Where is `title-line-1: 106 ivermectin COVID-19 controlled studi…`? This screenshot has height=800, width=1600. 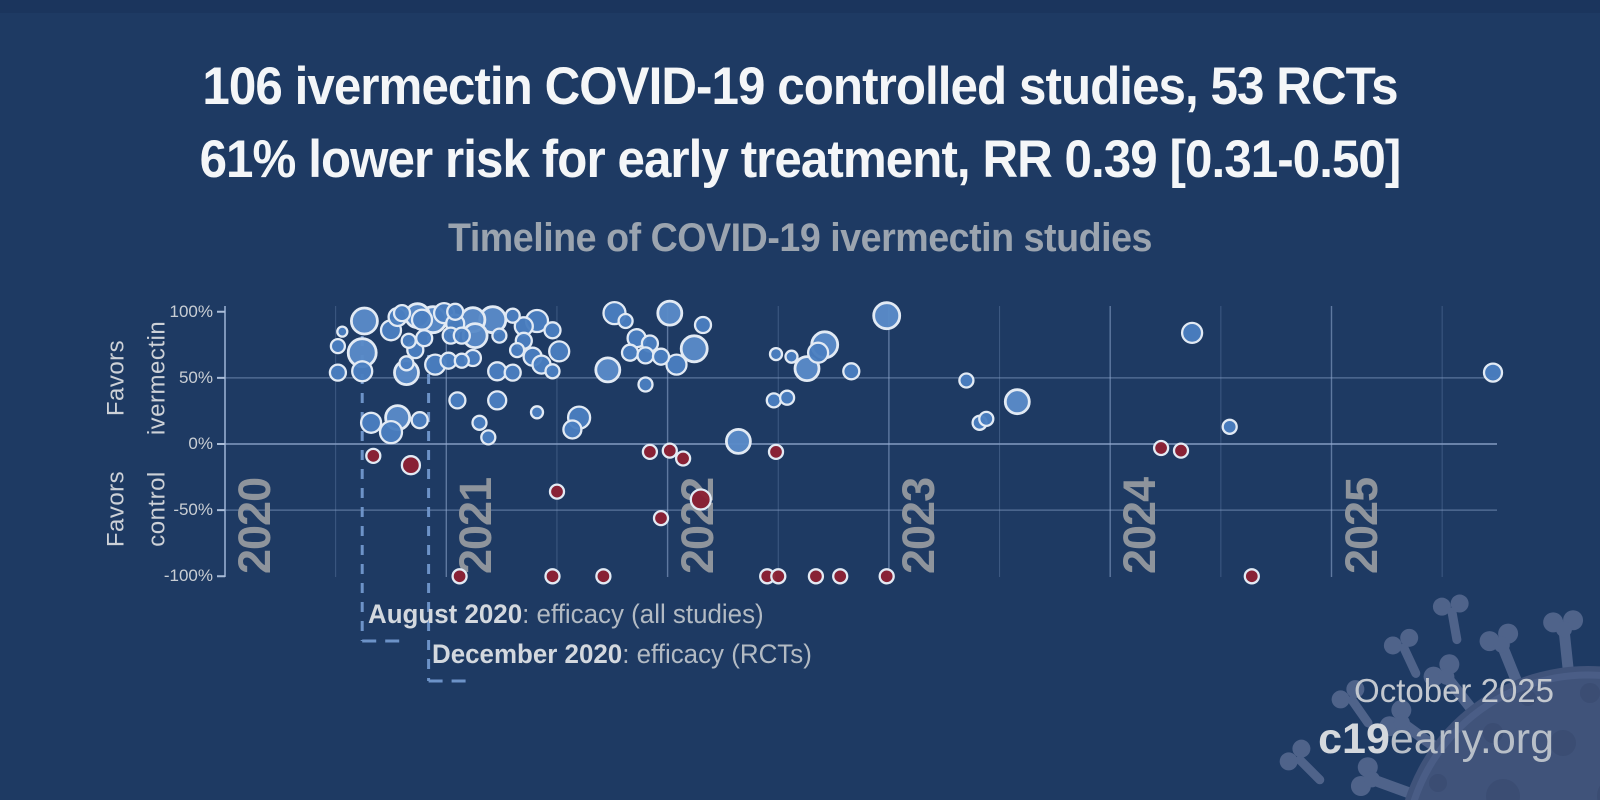
title-line-1: 106 ivermectin COVID-19 controlled studi… is located at coordinates (800, 86).